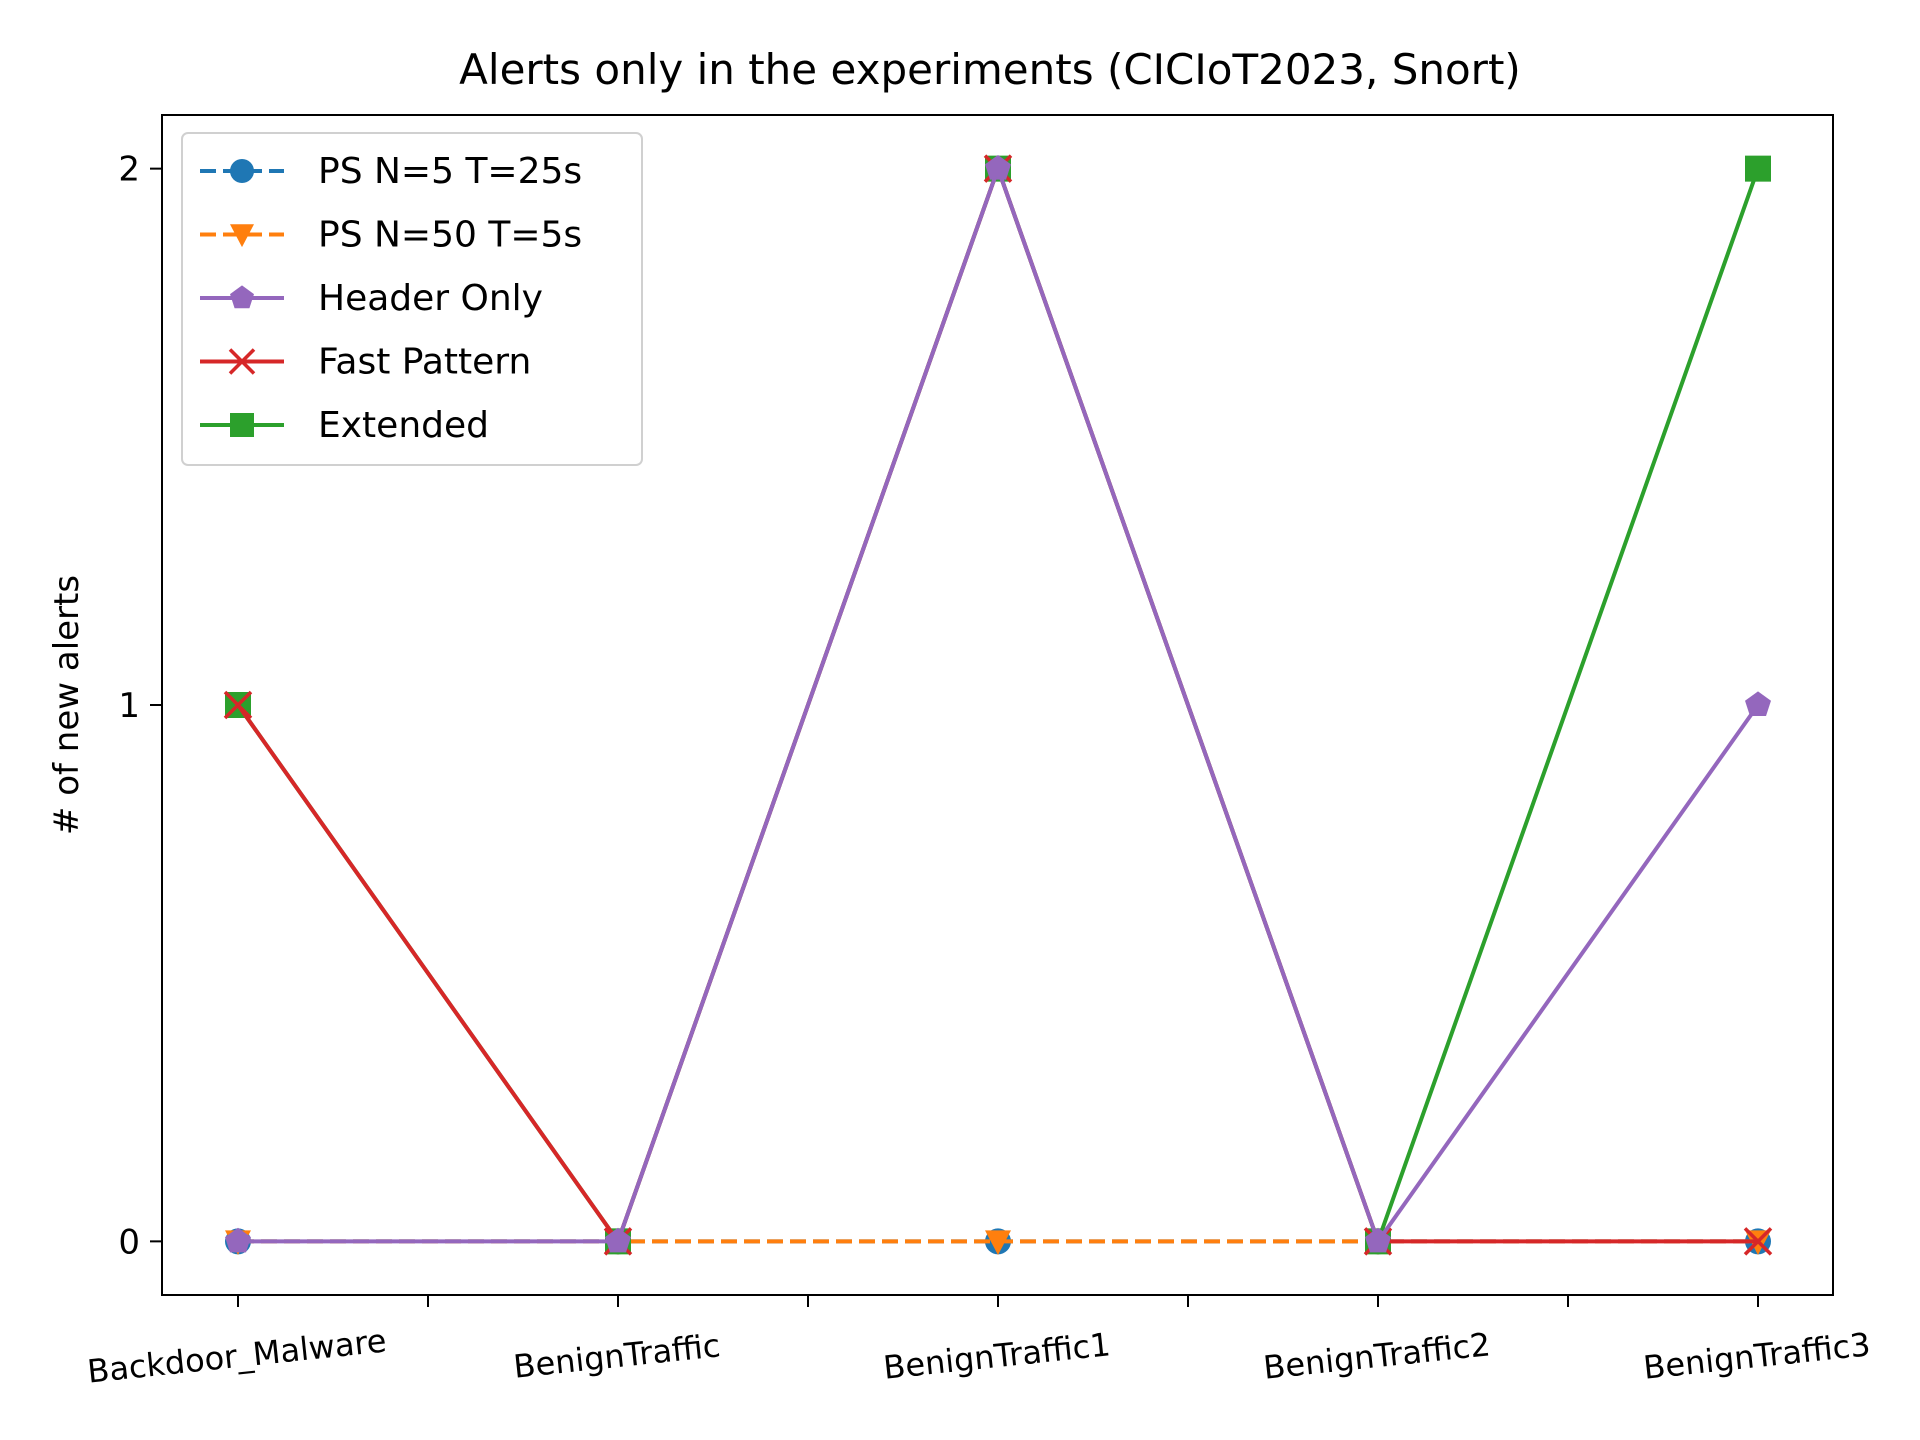 The image size is (1920, 1440). I want to click on legend-item: Extended, so click(344, 425).